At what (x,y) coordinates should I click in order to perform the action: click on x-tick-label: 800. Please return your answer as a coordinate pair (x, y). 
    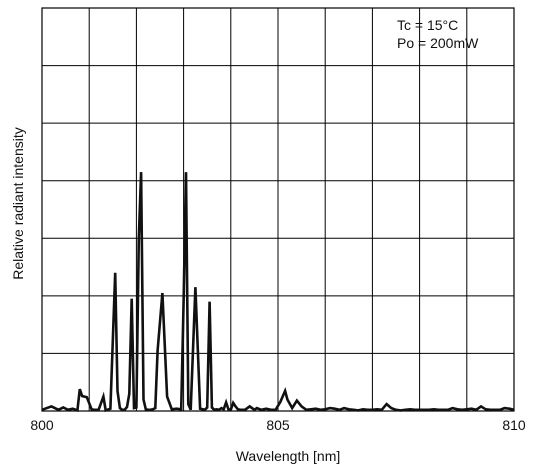
    Looking at the image, I should click on (42, 425).